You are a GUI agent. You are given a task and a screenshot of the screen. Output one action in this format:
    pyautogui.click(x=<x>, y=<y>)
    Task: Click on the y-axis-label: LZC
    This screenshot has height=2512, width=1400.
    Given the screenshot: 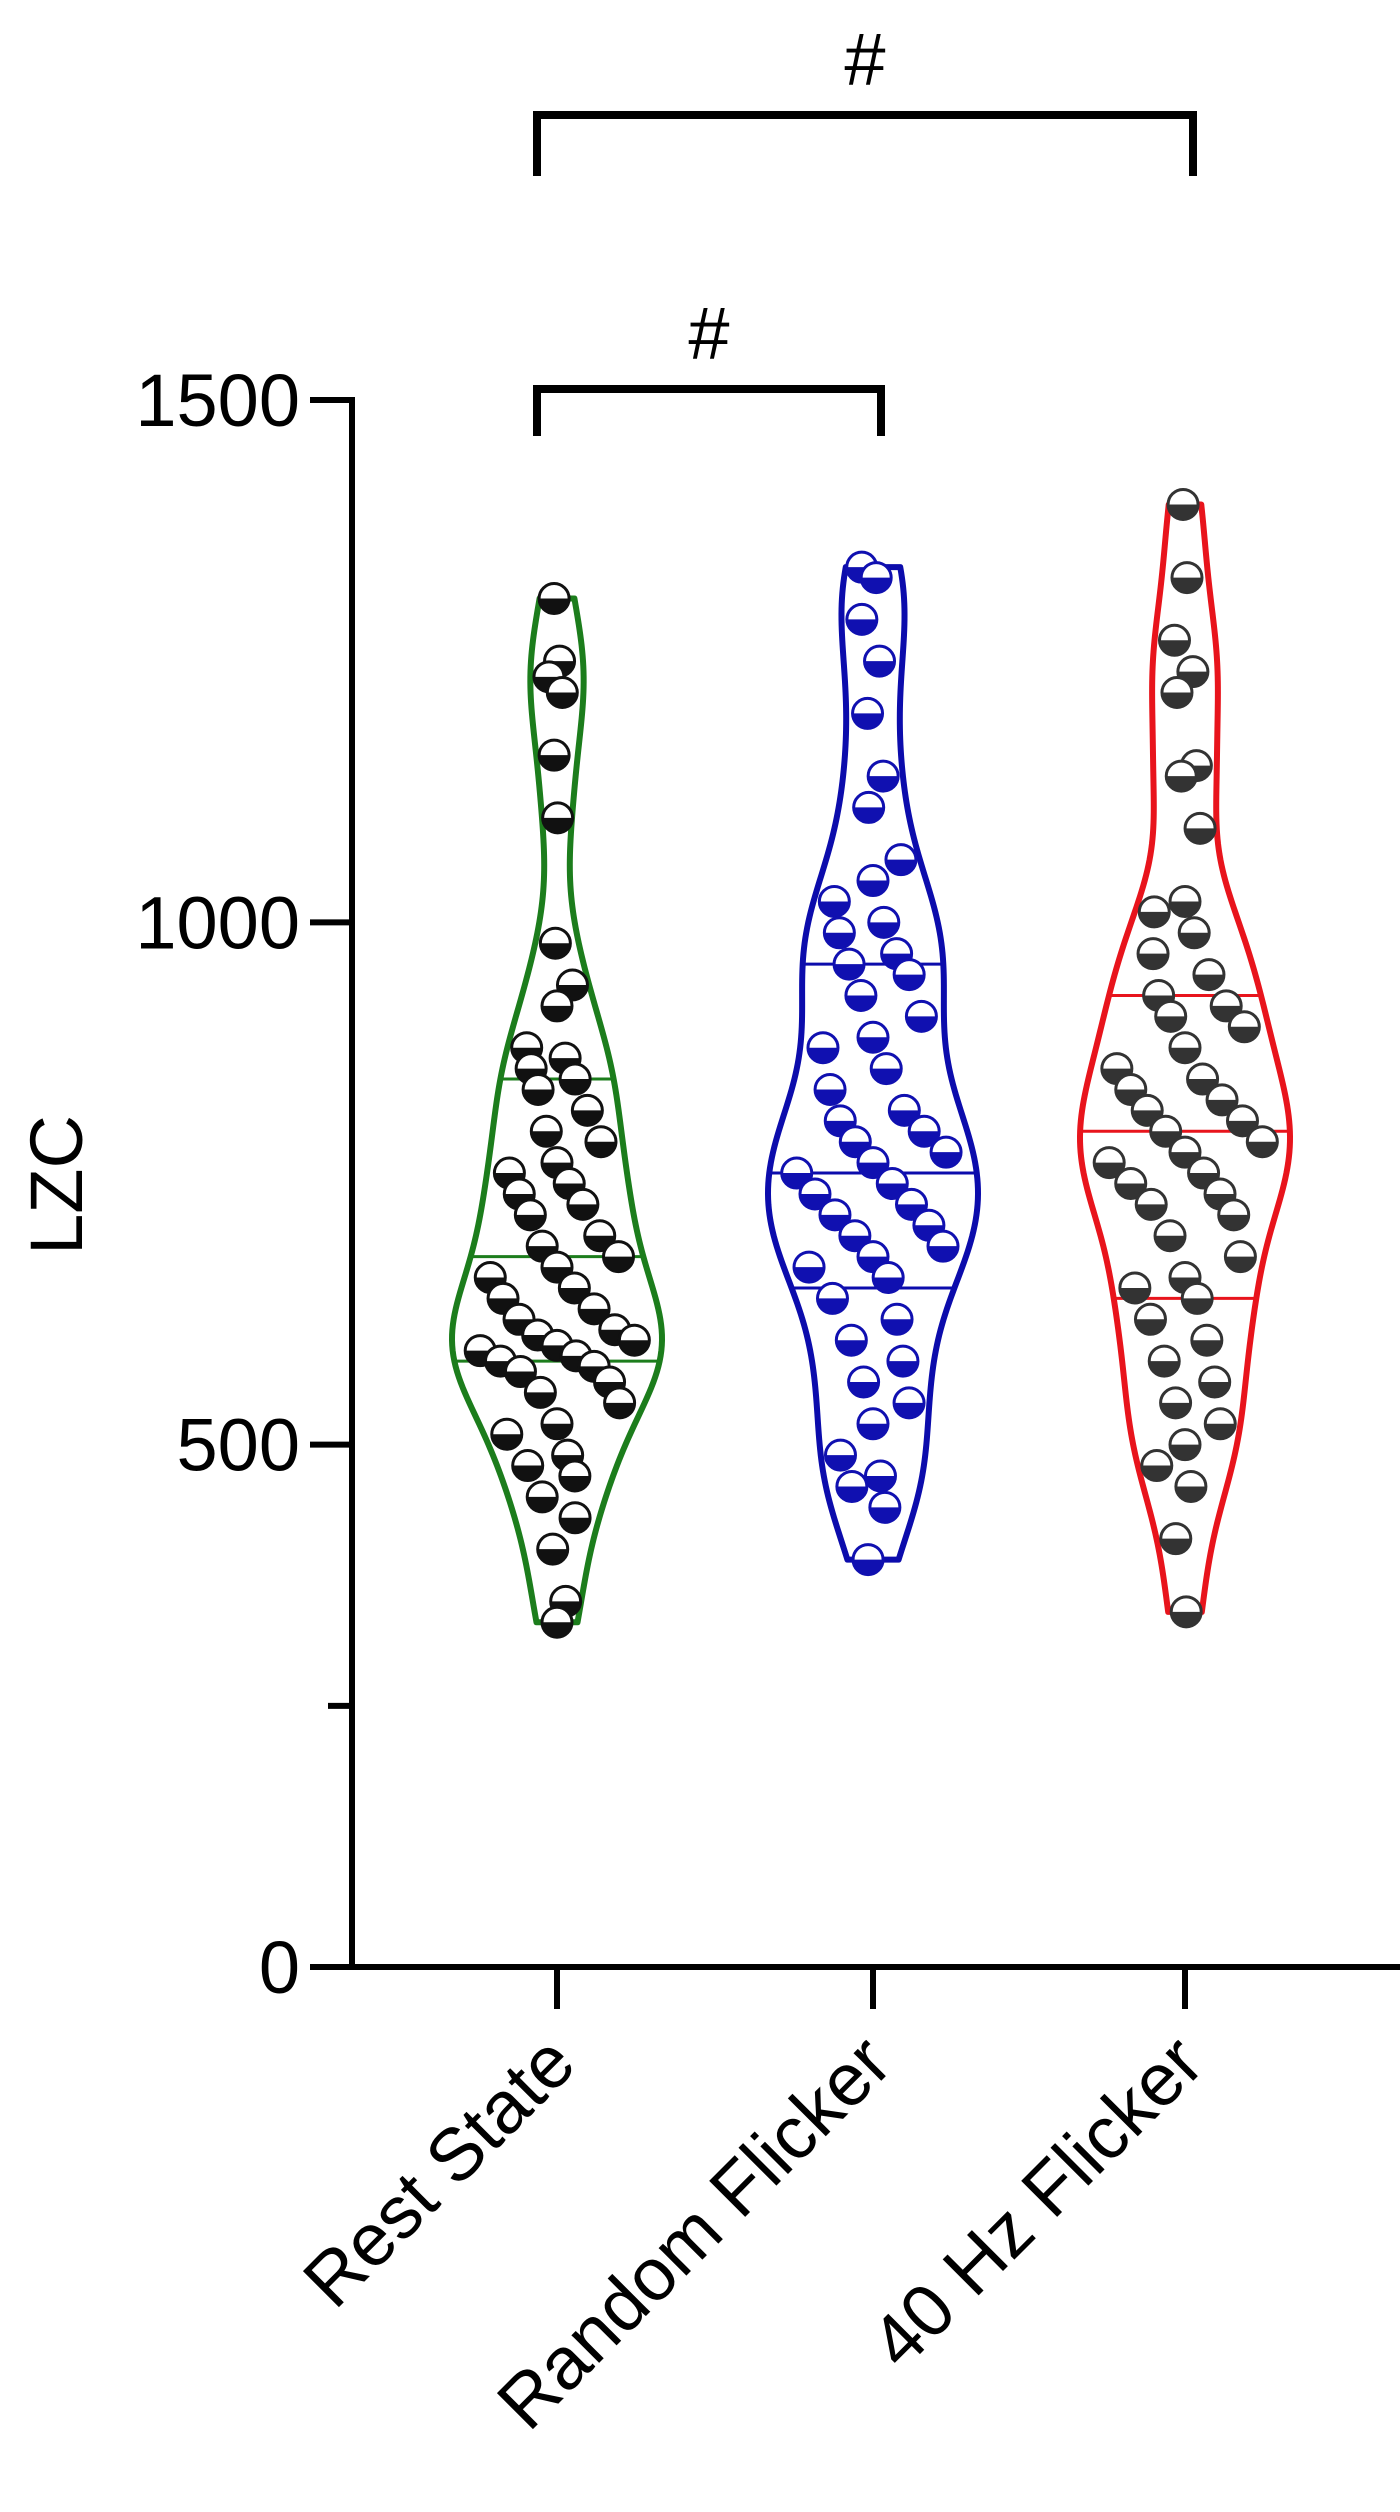 What is the action you would take?
    pyautogui.click(x=56, y=1185)
    